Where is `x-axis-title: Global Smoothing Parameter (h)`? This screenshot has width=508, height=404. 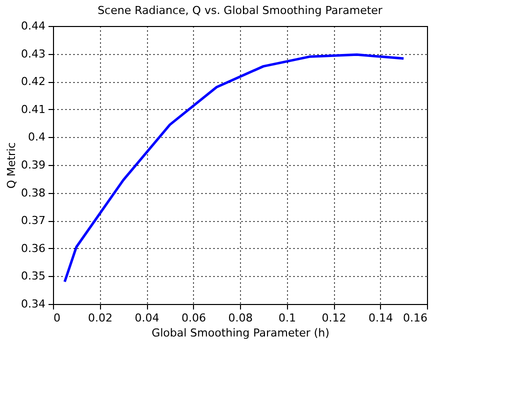 x-axis-title: Global Smoothing Parameter (h) is located at coordinates (241, 333).